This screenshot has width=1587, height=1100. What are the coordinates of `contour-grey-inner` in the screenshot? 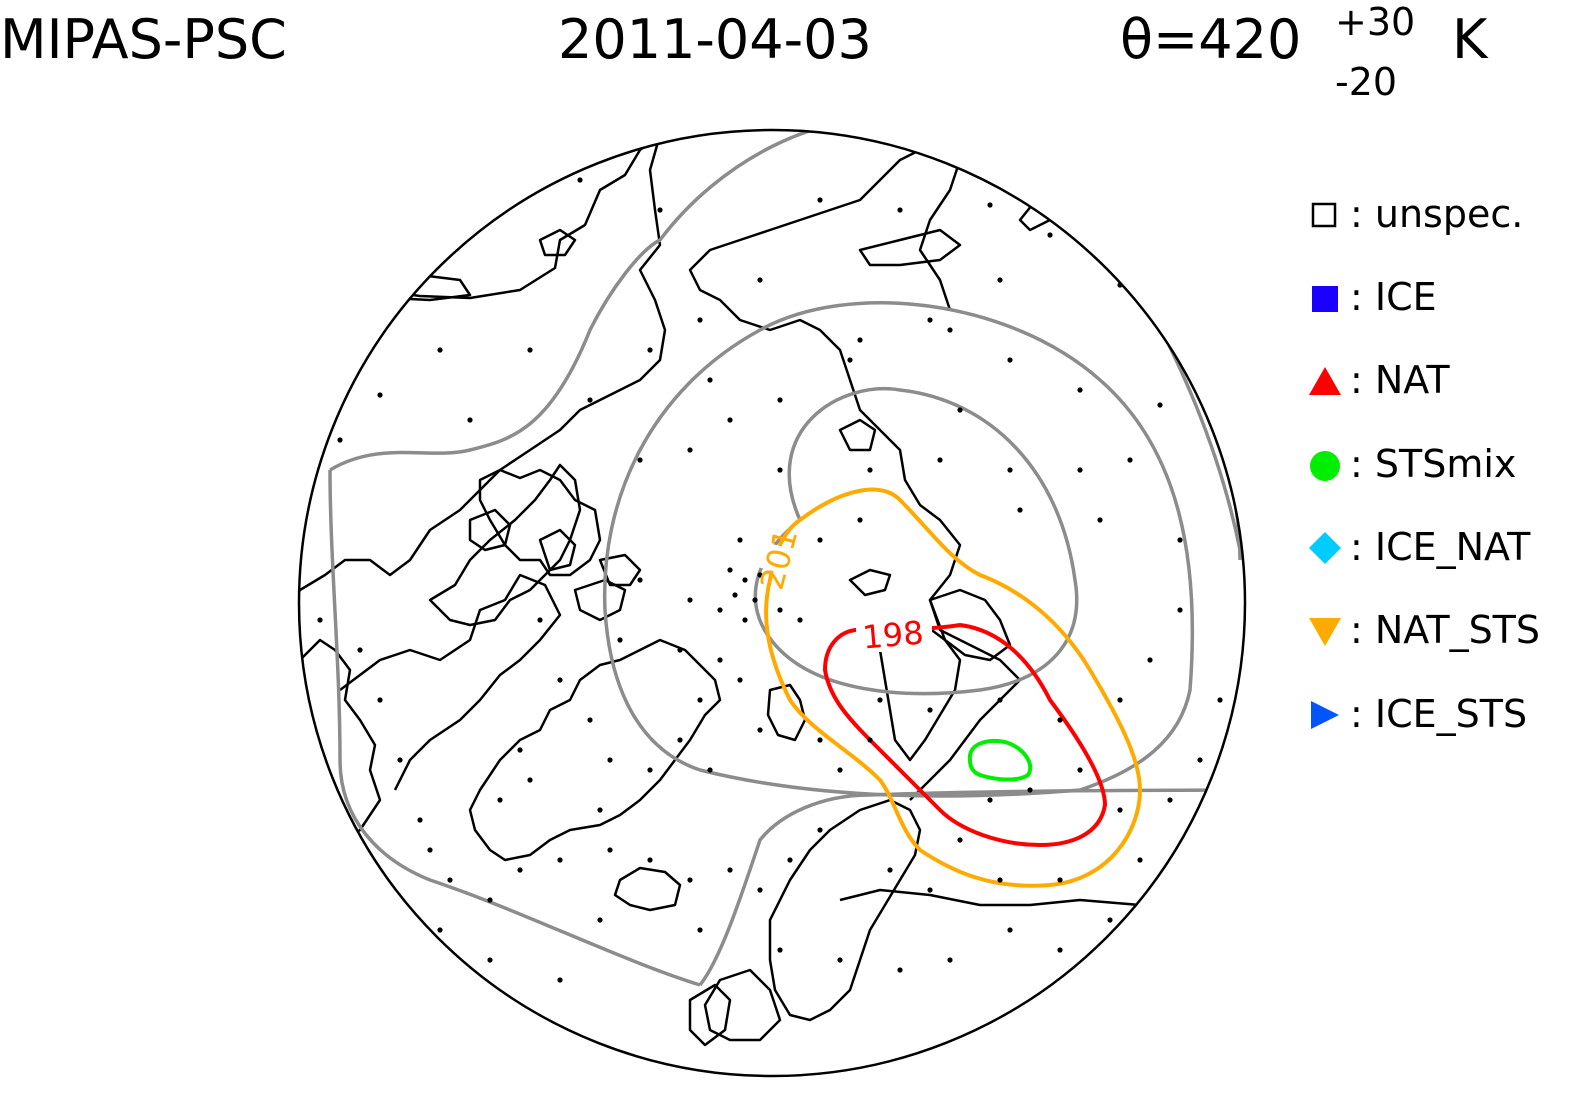 It's located at (916, 541).